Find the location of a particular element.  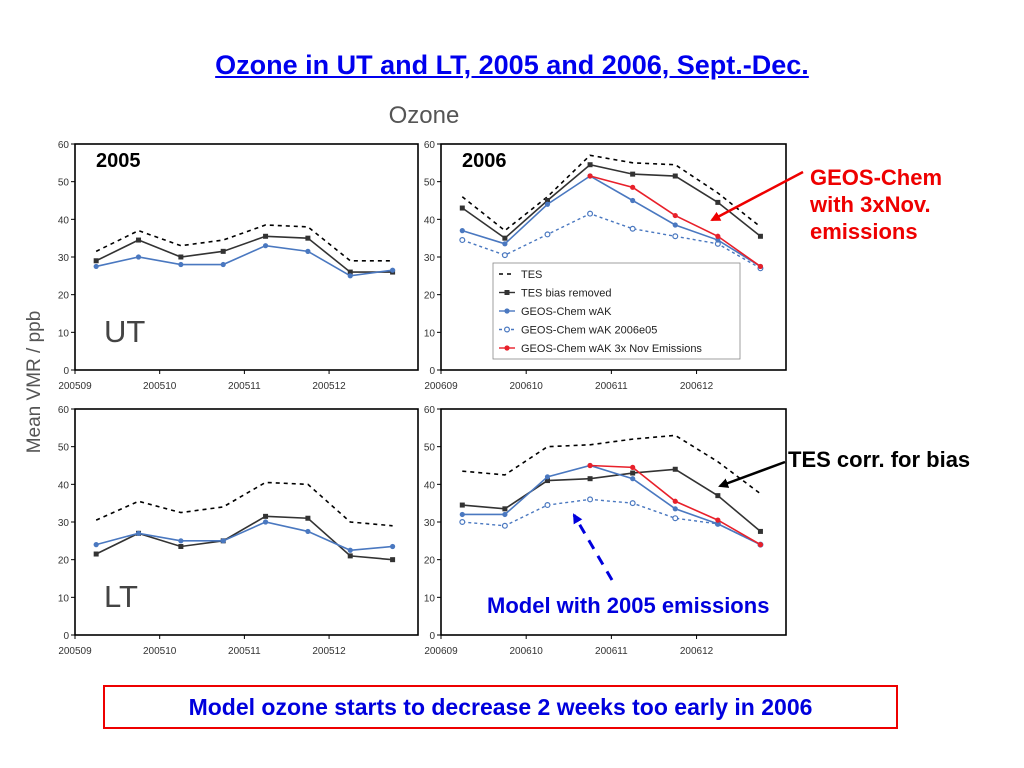

year-label: 2005 is located at coordinates (118, 161).